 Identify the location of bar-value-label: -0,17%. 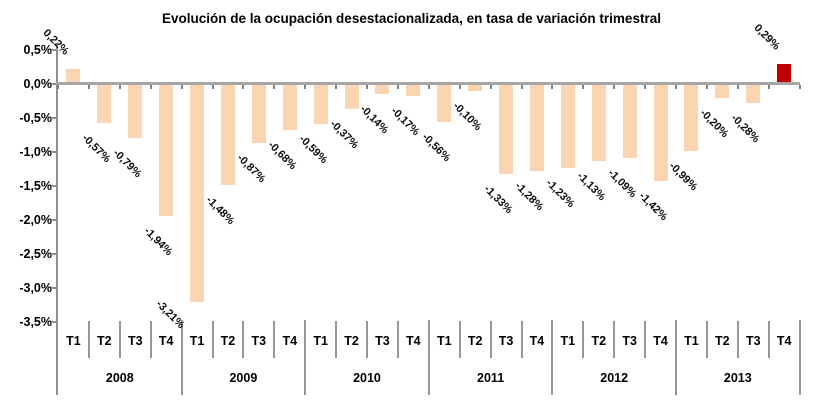
(405, 121).